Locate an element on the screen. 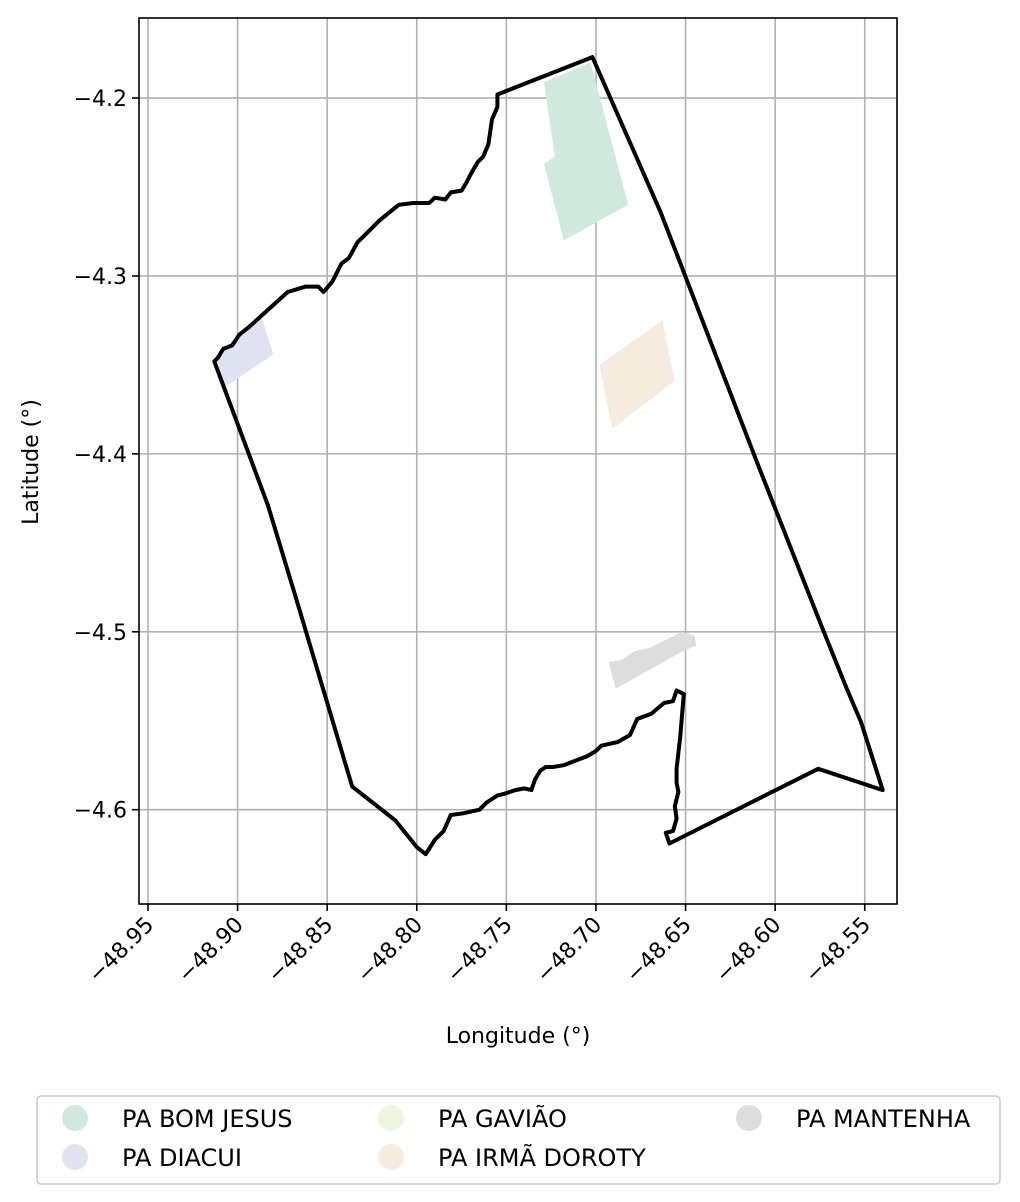 This screenshot has width=1020, height=1202. legend-label: PA BOM JESUS is located at coordinates (207, 1119).